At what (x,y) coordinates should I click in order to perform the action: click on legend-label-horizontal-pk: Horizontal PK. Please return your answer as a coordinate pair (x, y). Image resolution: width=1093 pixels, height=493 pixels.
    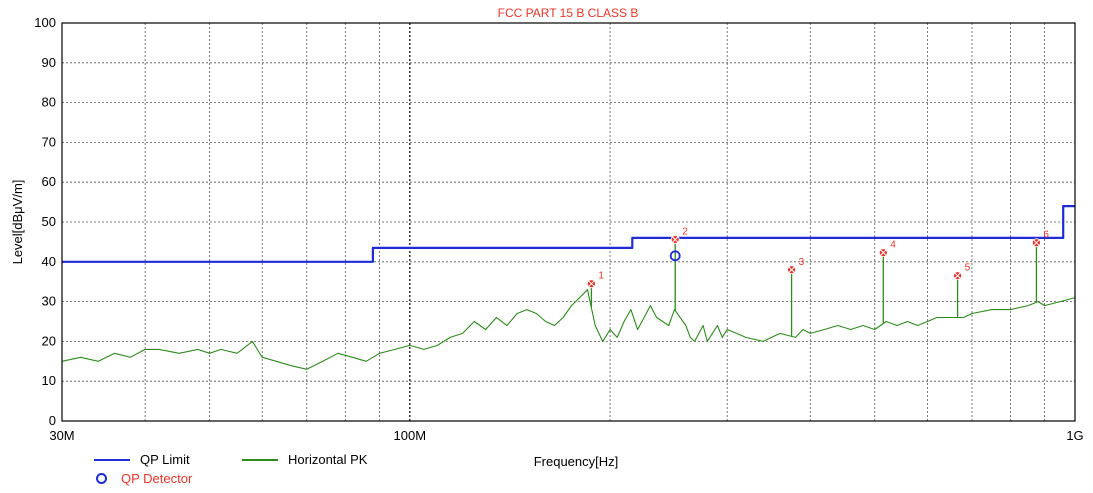
    Looking at the image, I should click on (328, 459).